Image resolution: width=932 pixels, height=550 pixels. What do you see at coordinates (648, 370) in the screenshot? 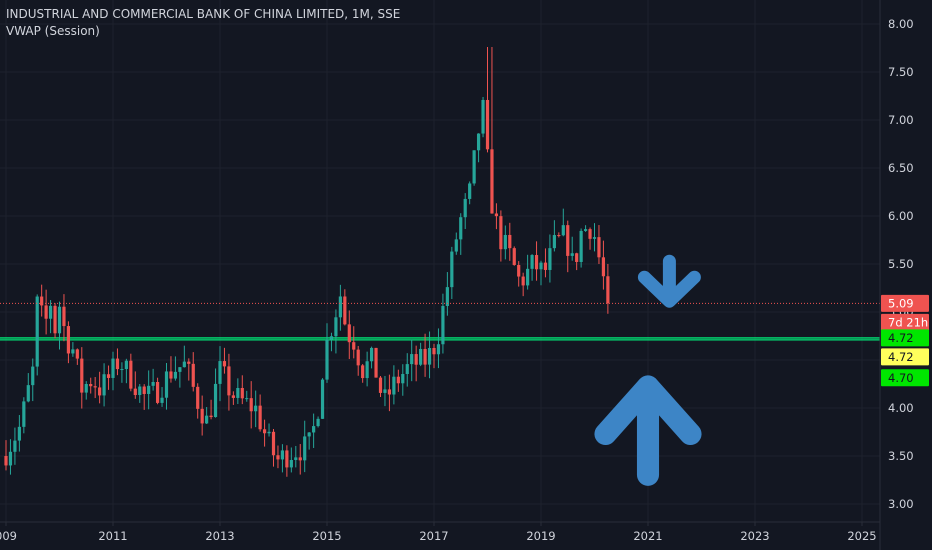
I see `arrow-annotations` at bounding box center [648, 370].